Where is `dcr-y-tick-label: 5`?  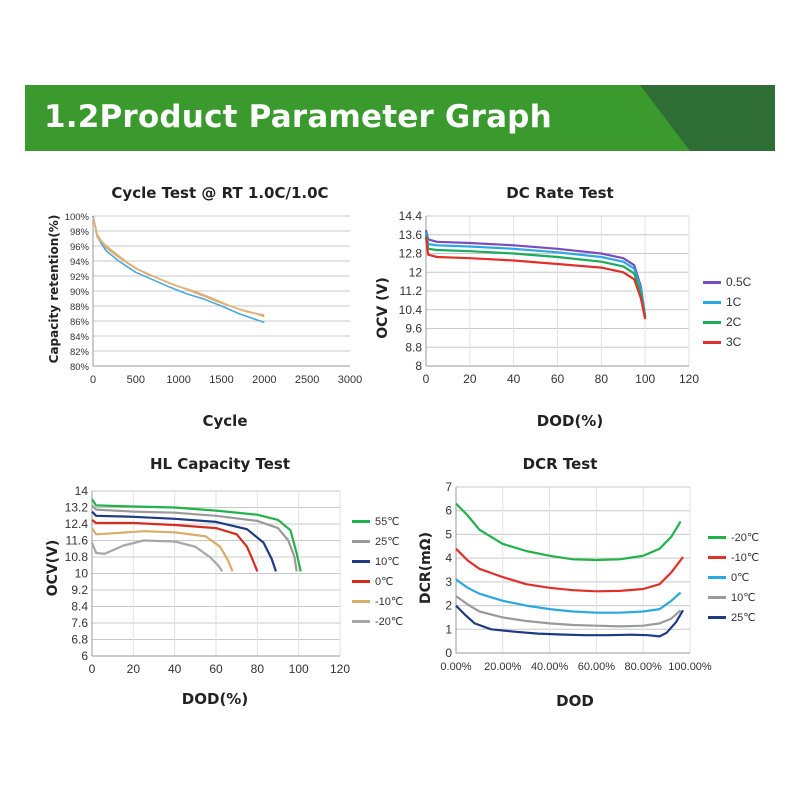
dcr-y-tick-label: 5 is located at coordinates (448, 534).